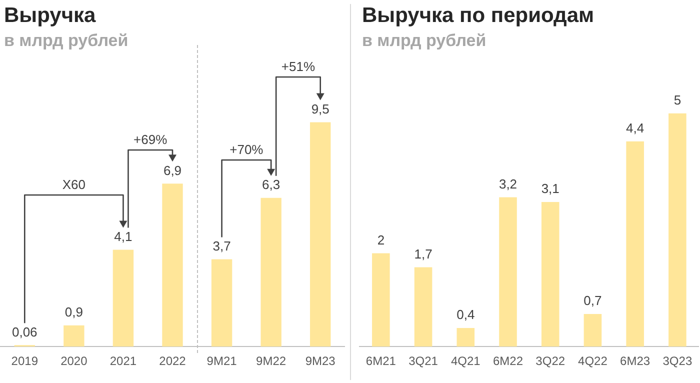 This screenshot has height=383, width=700. What do you see at coordinates (423, 361) in the screenshot?
I see `x-tick-label: 3Q21` at bounding box center [423, 361].